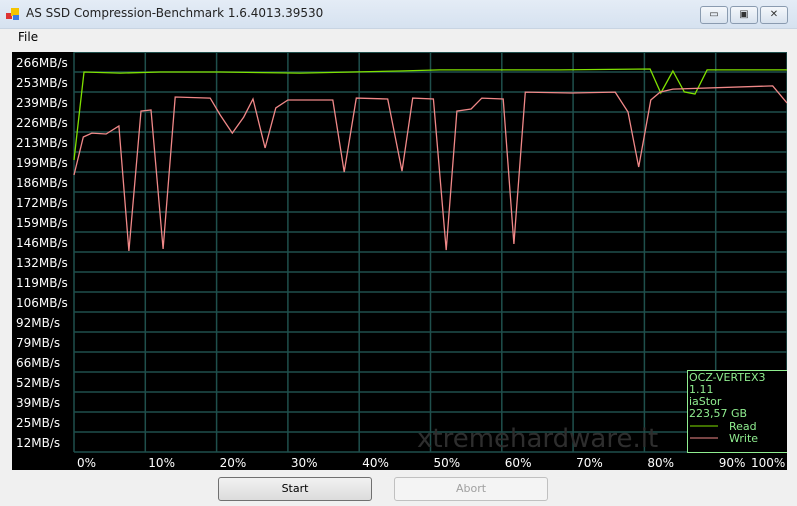  What do you see at coordinates (537, 439) in the screenshot?
I see `watermark: xtremehardware.it` at bounding box center [537, 439].